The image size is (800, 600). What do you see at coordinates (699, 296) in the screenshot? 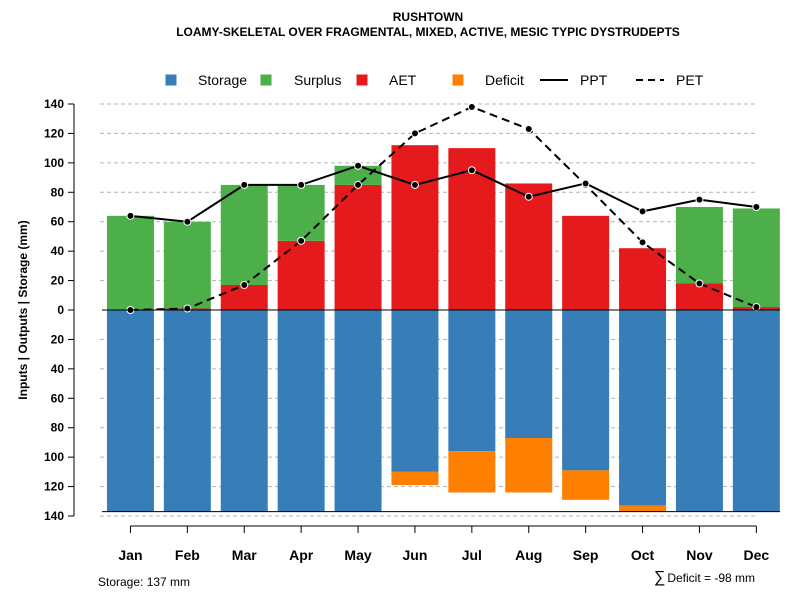
I see `bar-aet-nov` at bounding box center [699, 296].